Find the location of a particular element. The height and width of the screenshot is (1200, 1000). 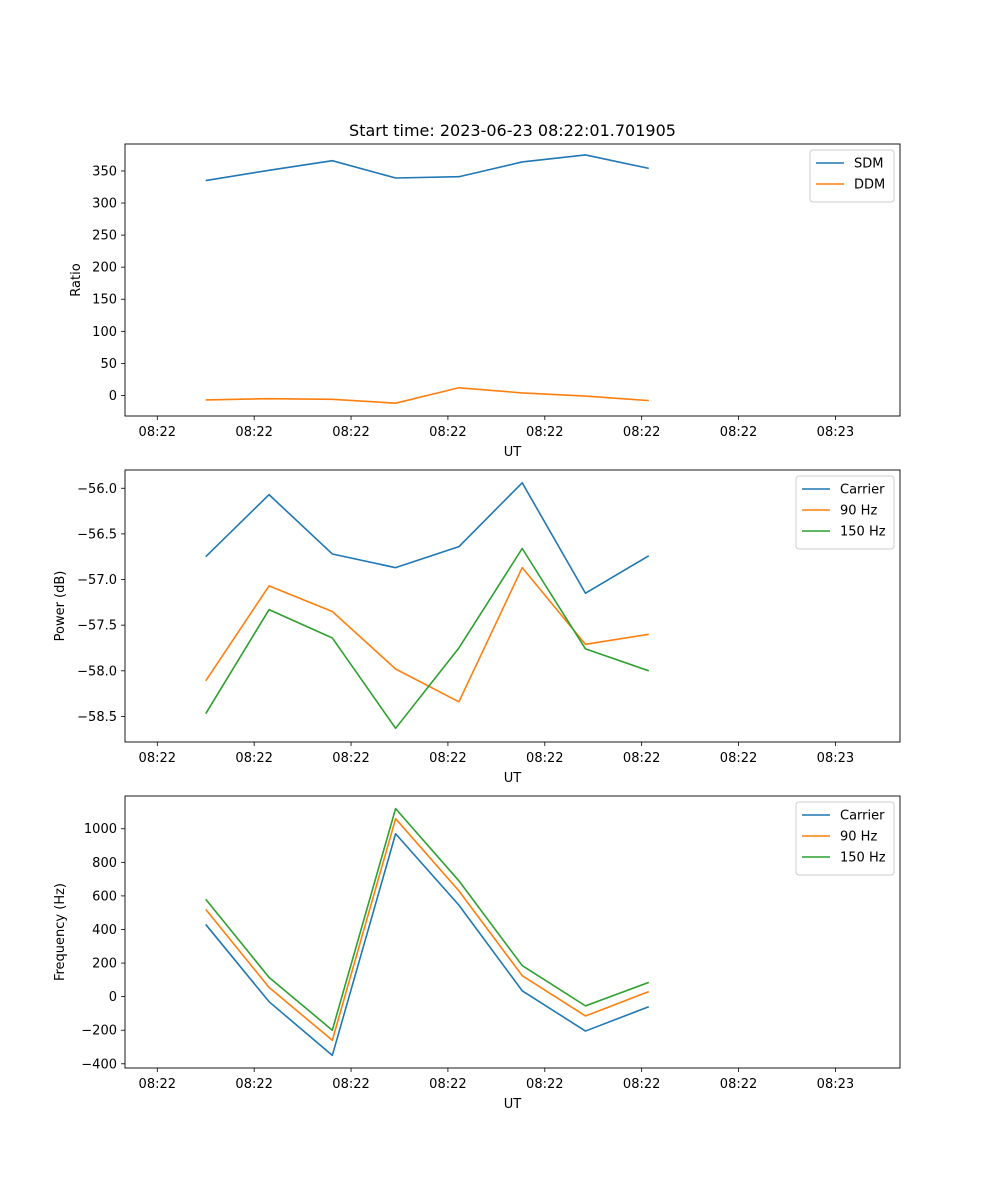

y-tick-label: −57.0 is located at coordinates (97, 580).